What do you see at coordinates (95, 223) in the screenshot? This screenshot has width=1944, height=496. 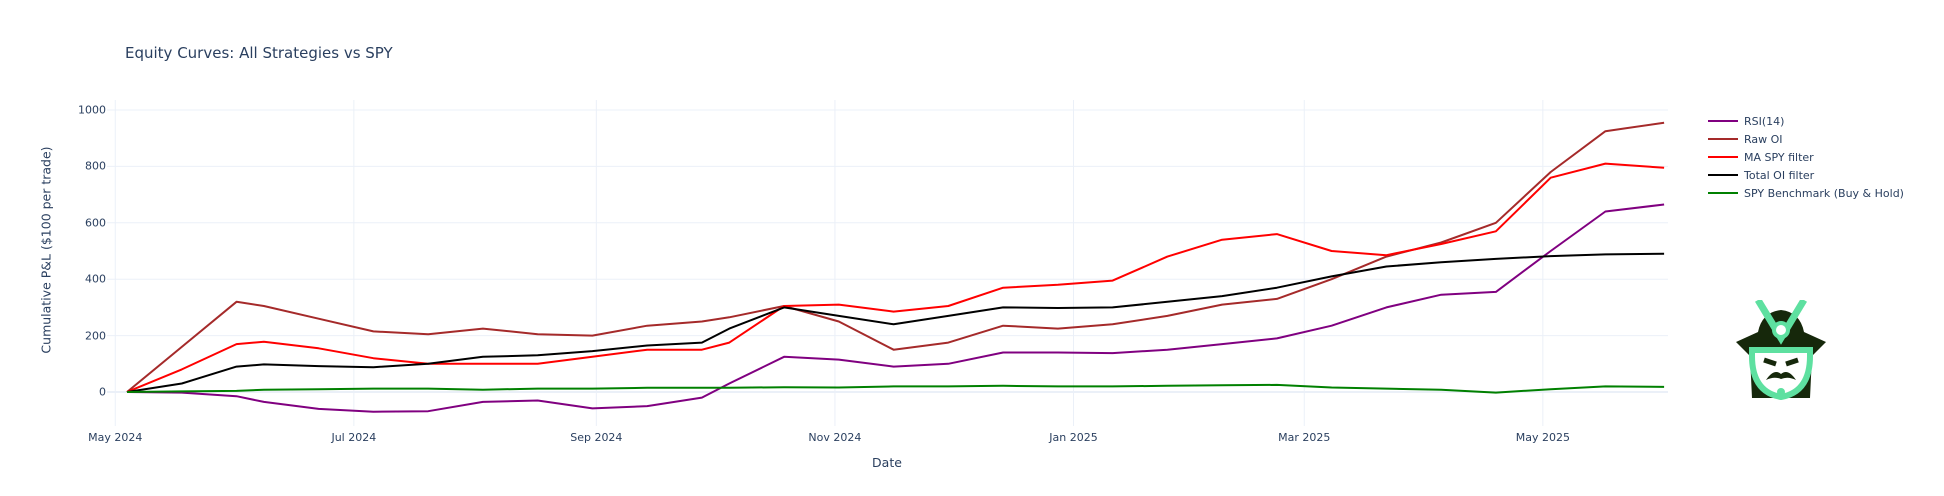 I see `y-tick-label: 600` at bounding box center [95, 223].